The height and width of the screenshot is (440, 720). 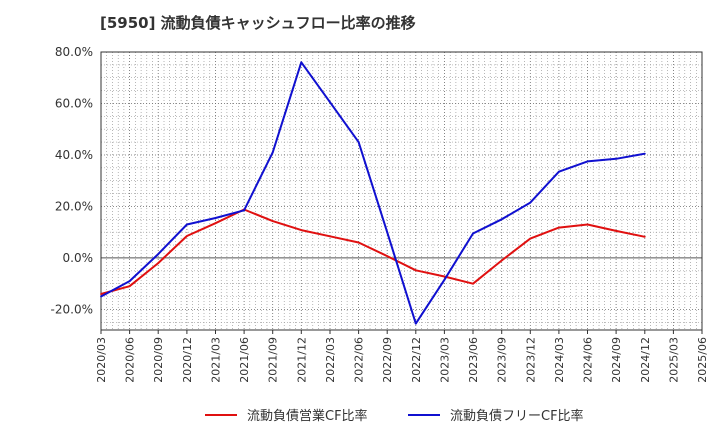 What do you see at coordinates (74, 52) in the screenshot?
I see `y-tick-label: 80.0%` at bounding box center [74, 52].